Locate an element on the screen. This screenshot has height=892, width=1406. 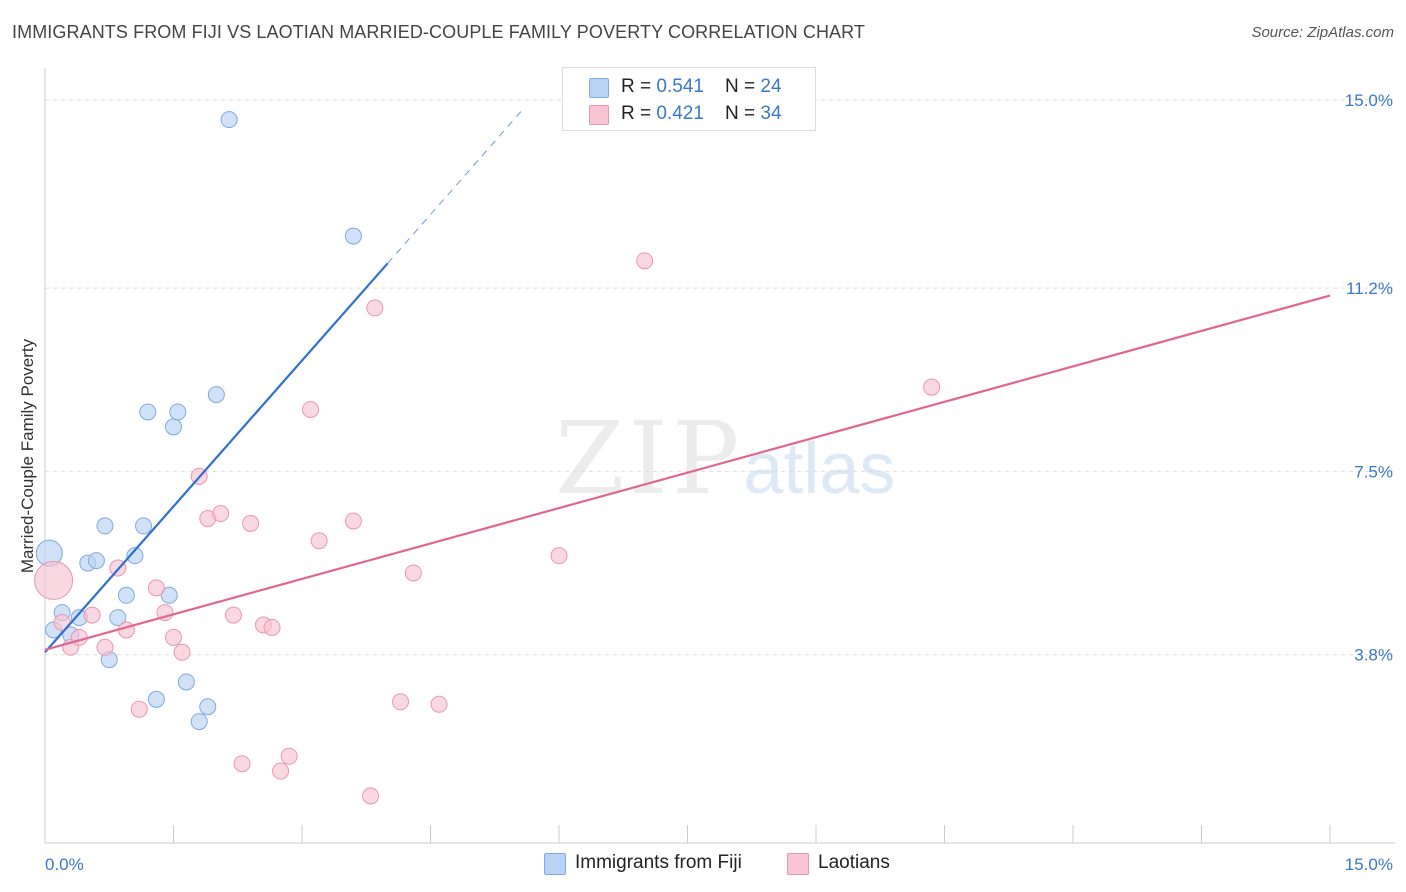
legend-n-value: 24 is located at coordinates (771, 86).